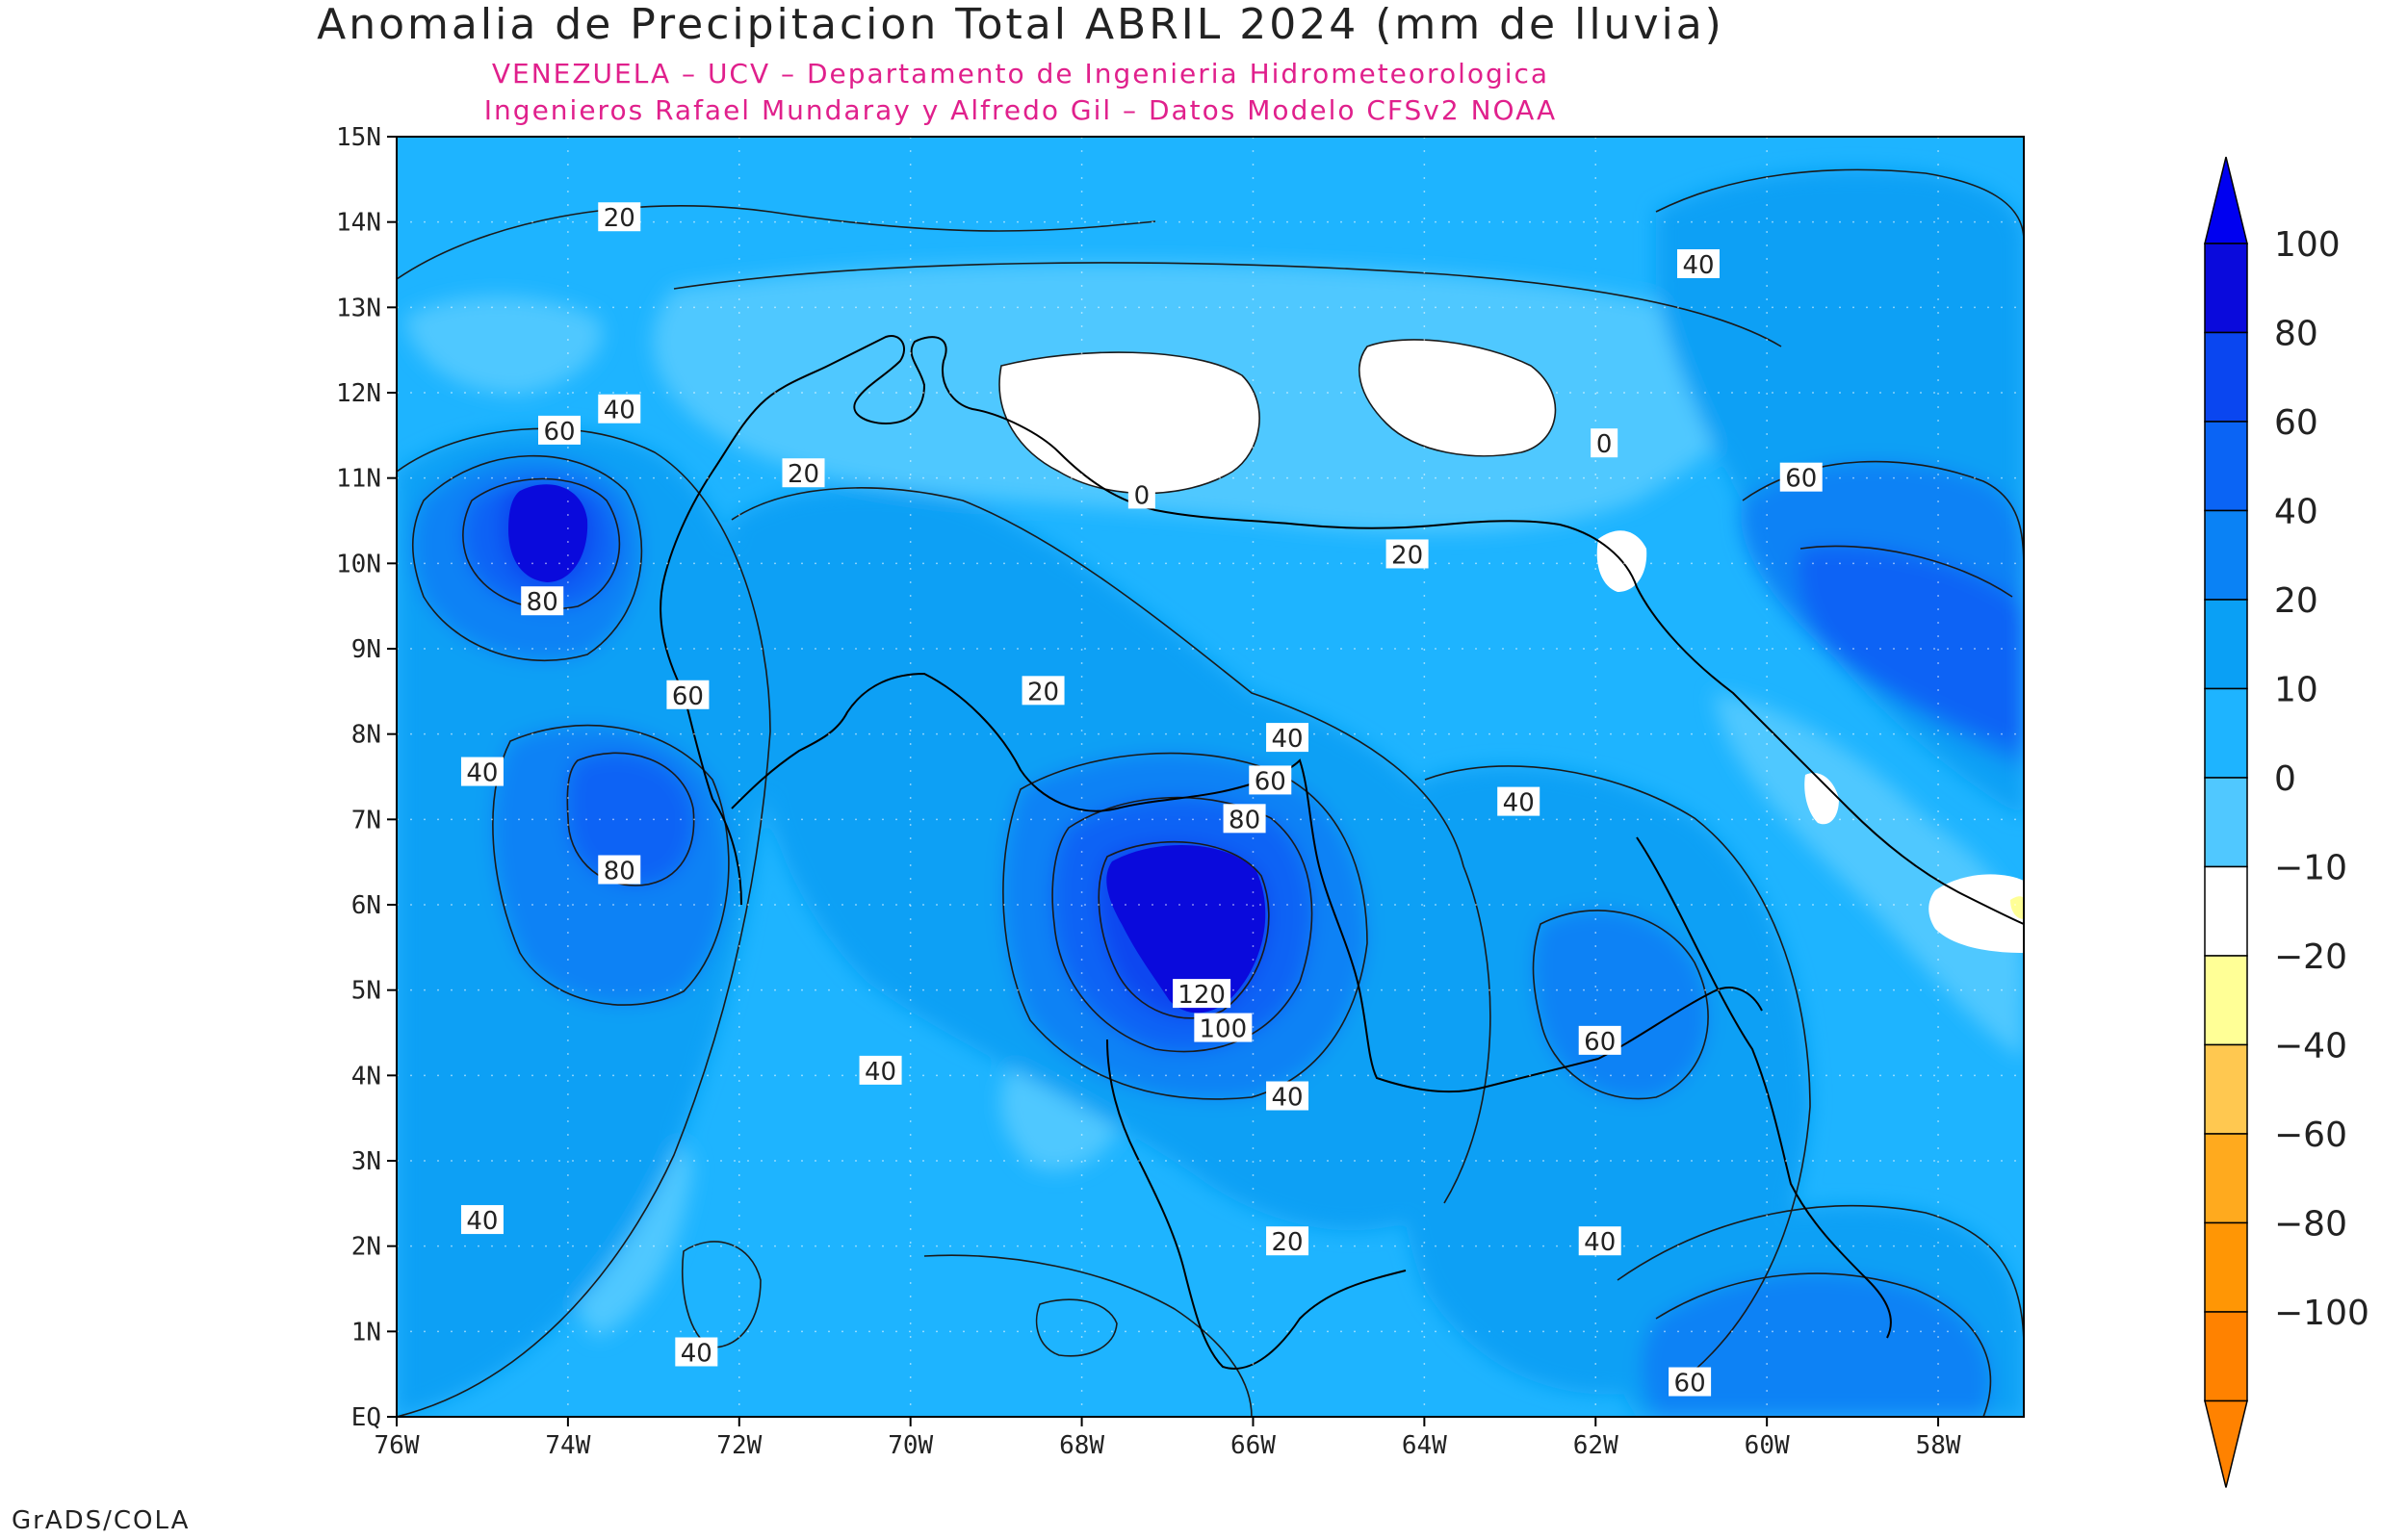 This screenshot has height=1540, width=2407. What do you see at coordinates (2296, 690) in the screenshot?
I see `colorbar-label: 10` at bounding box center [2296, 690].